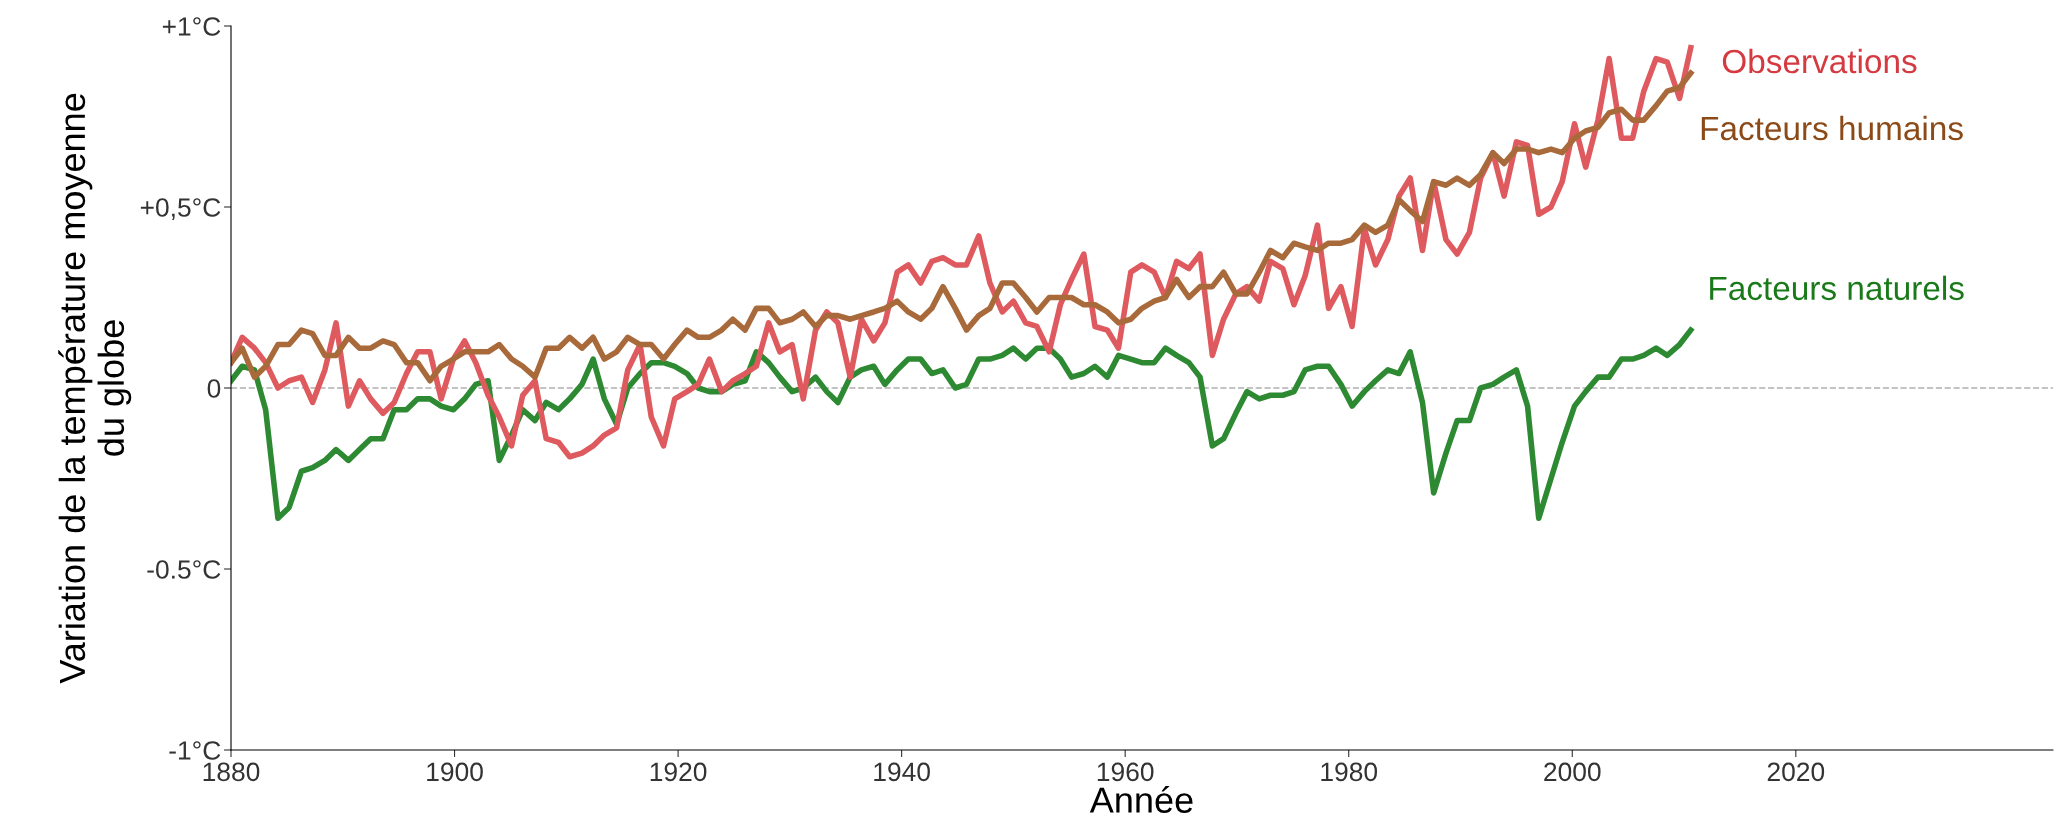 Image resolution: width=2057 pixels, height=828 pixels. What do you see at coordinates (214, 388) in the screenshot?
I see `y-tick-label: 0` at bounding box center [214, 388].